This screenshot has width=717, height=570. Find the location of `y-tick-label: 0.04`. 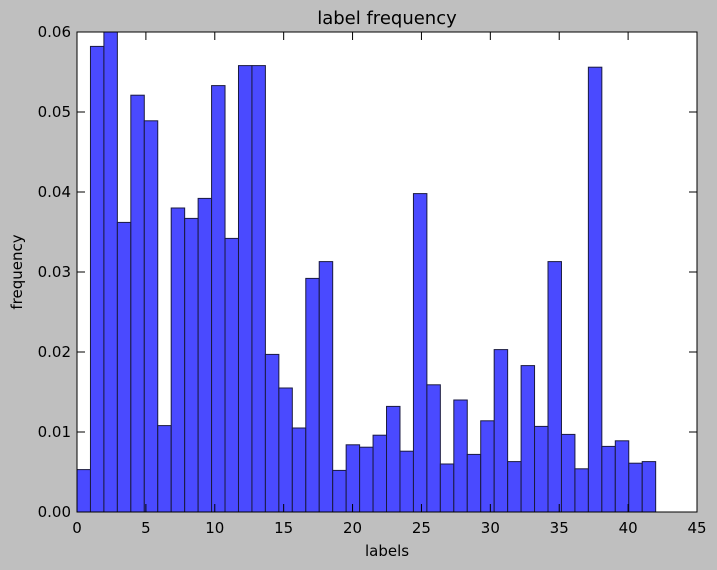

y-tick-label: 0.04 is located at coordinates (54, 192).